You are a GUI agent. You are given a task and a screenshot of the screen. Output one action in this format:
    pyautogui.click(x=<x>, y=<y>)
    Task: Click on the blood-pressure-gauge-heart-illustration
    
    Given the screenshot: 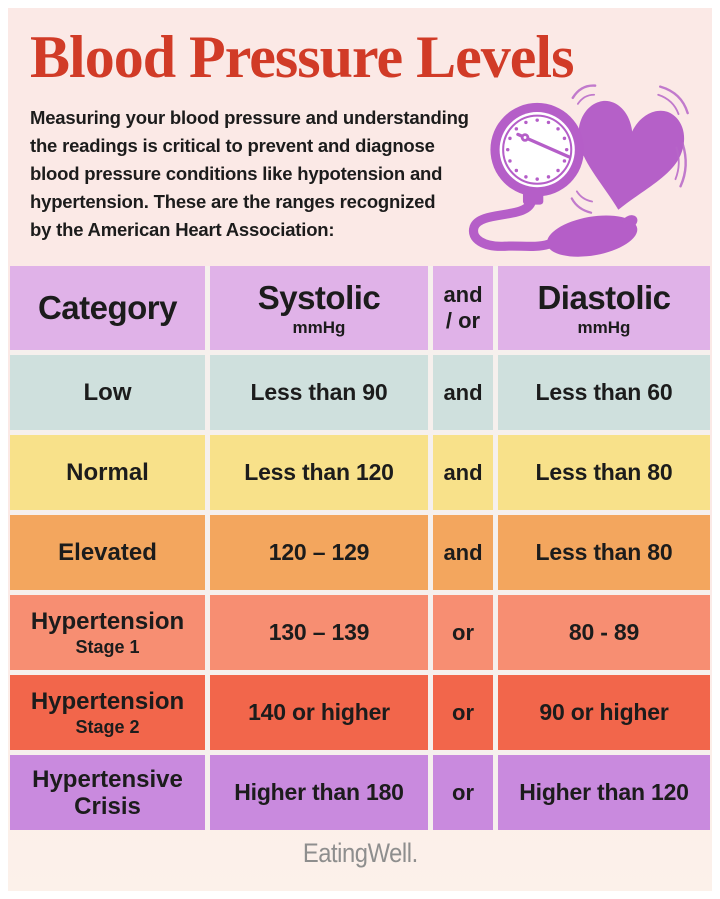 What is the action you would take?
    pyautogui.click(x=578, y=170)
    